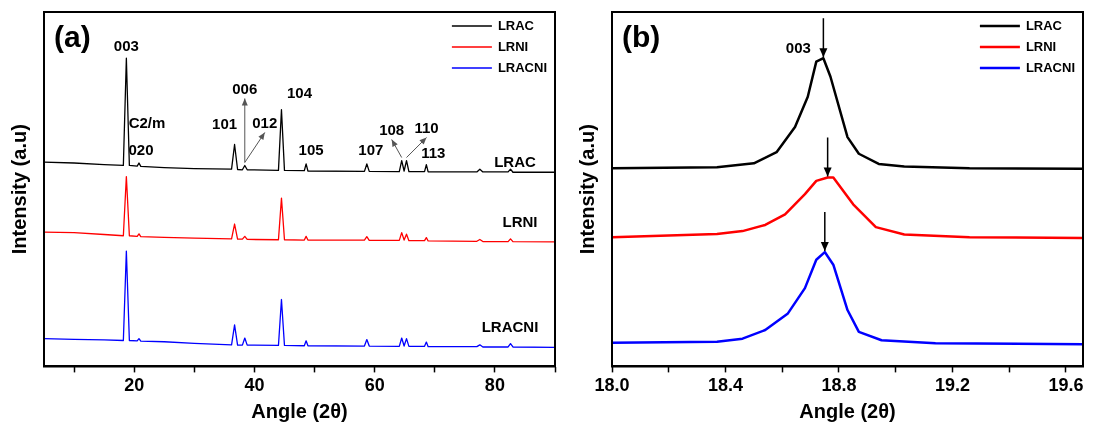 The image size is (1111, 430). Describe the element at coordinates (245, 89) in the screenshot. I see `annotation: 006` at that location.